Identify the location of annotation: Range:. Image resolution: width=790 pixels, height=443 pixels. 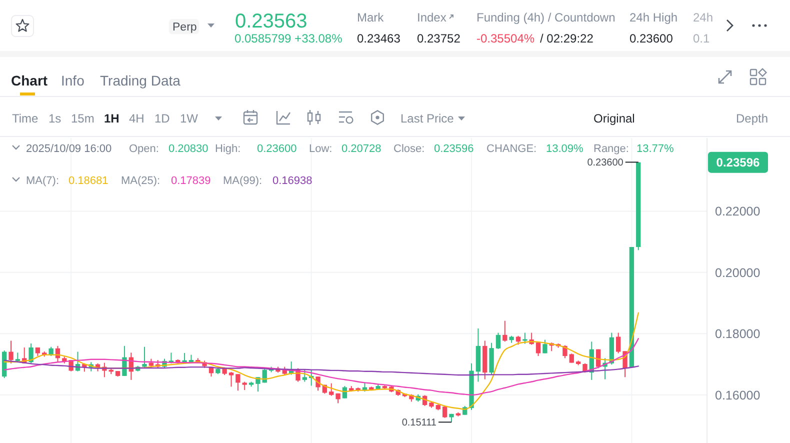
(611, 149).